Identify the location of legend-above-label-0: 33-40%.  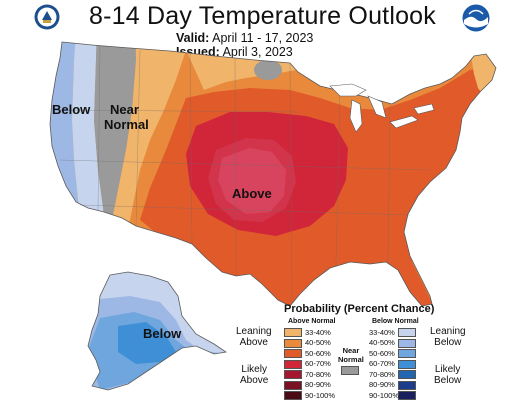
(318, 332).